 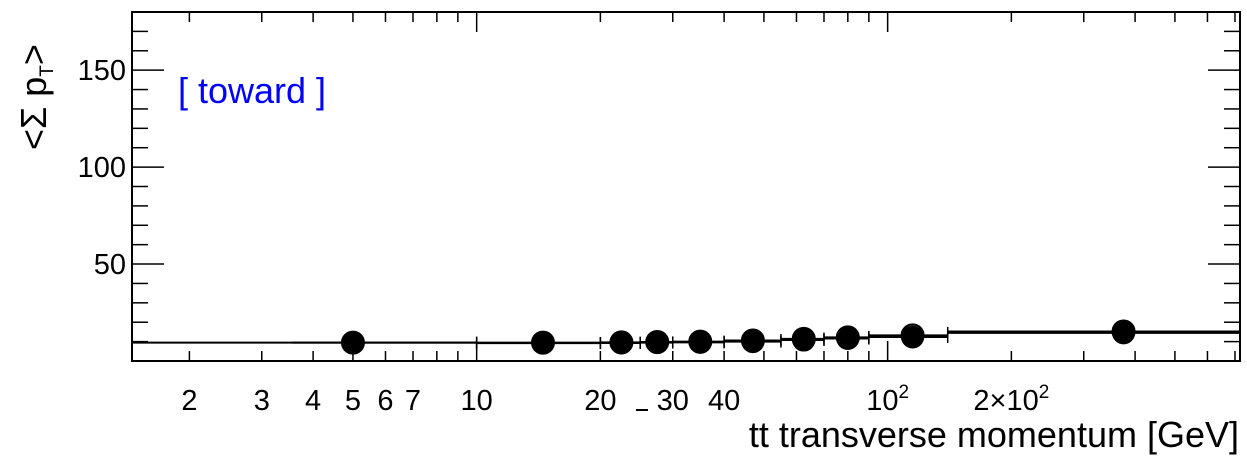 What do you see at coordinates (477, 401) in the screenshot?
I see `x-tick-label: 10` at bounding box center [477, 401].